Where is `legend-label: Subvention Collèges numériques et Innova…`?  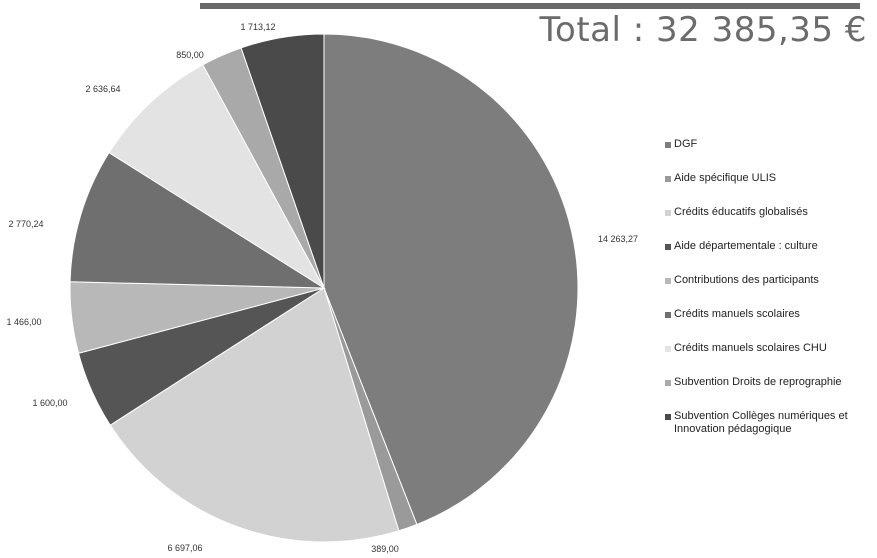
legend-label: Subvention Collèges numériques et Innova… is located at coordinates (761, 422).